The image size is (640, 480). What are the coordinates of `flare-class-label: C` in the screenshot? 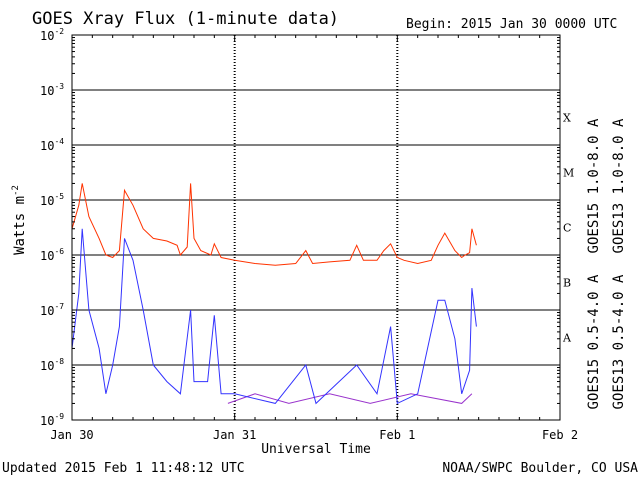 It's located at (567, 228).